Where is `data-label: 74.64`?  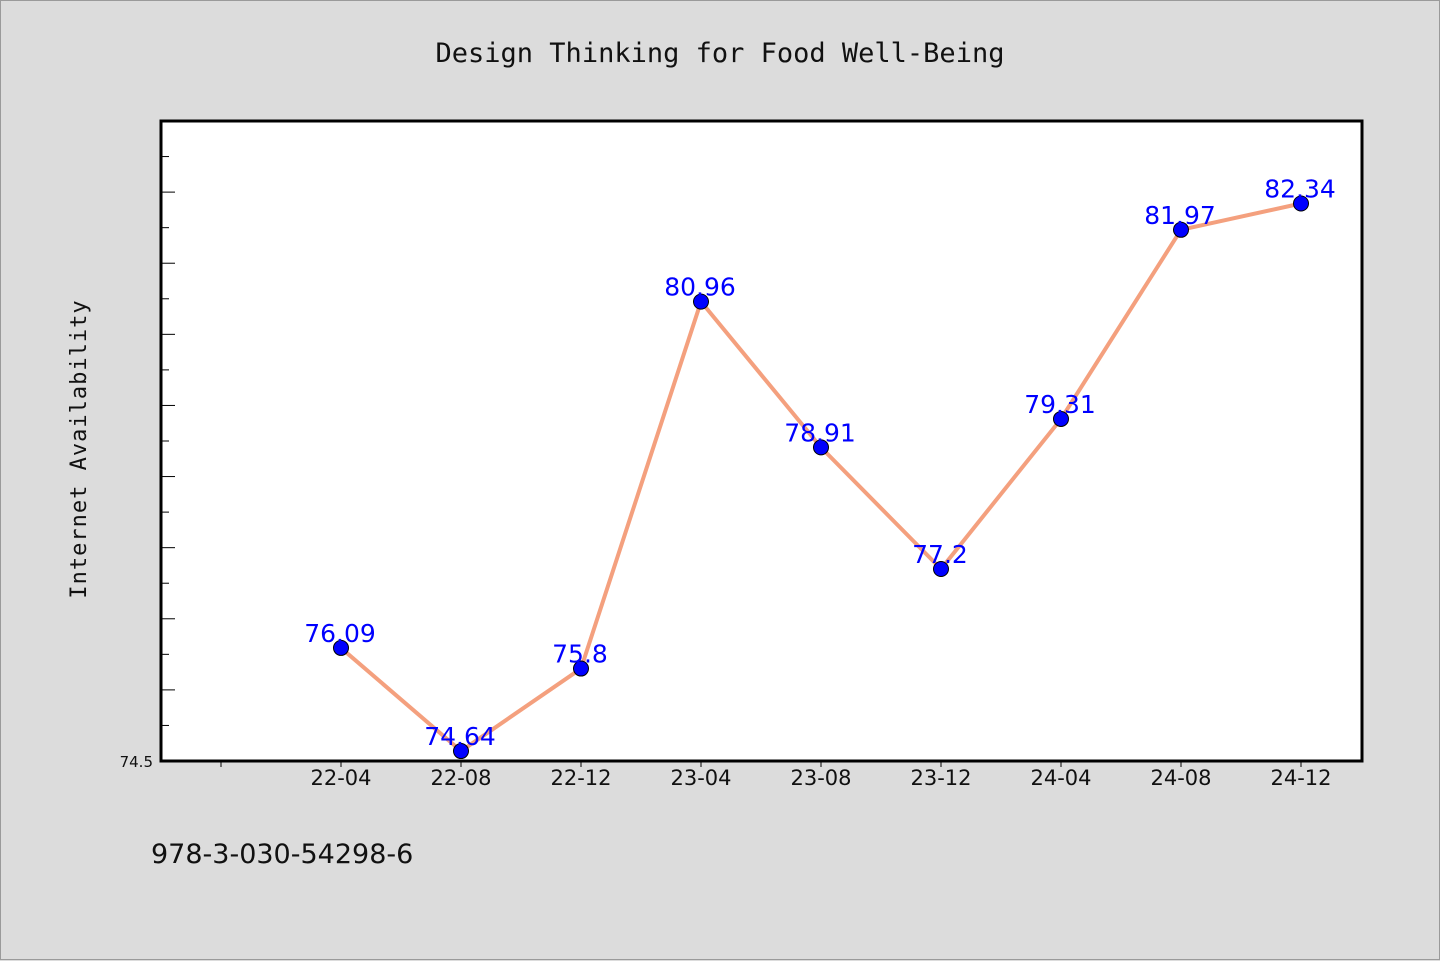
data-label: 74.64 is located at coordinates (460, 736).